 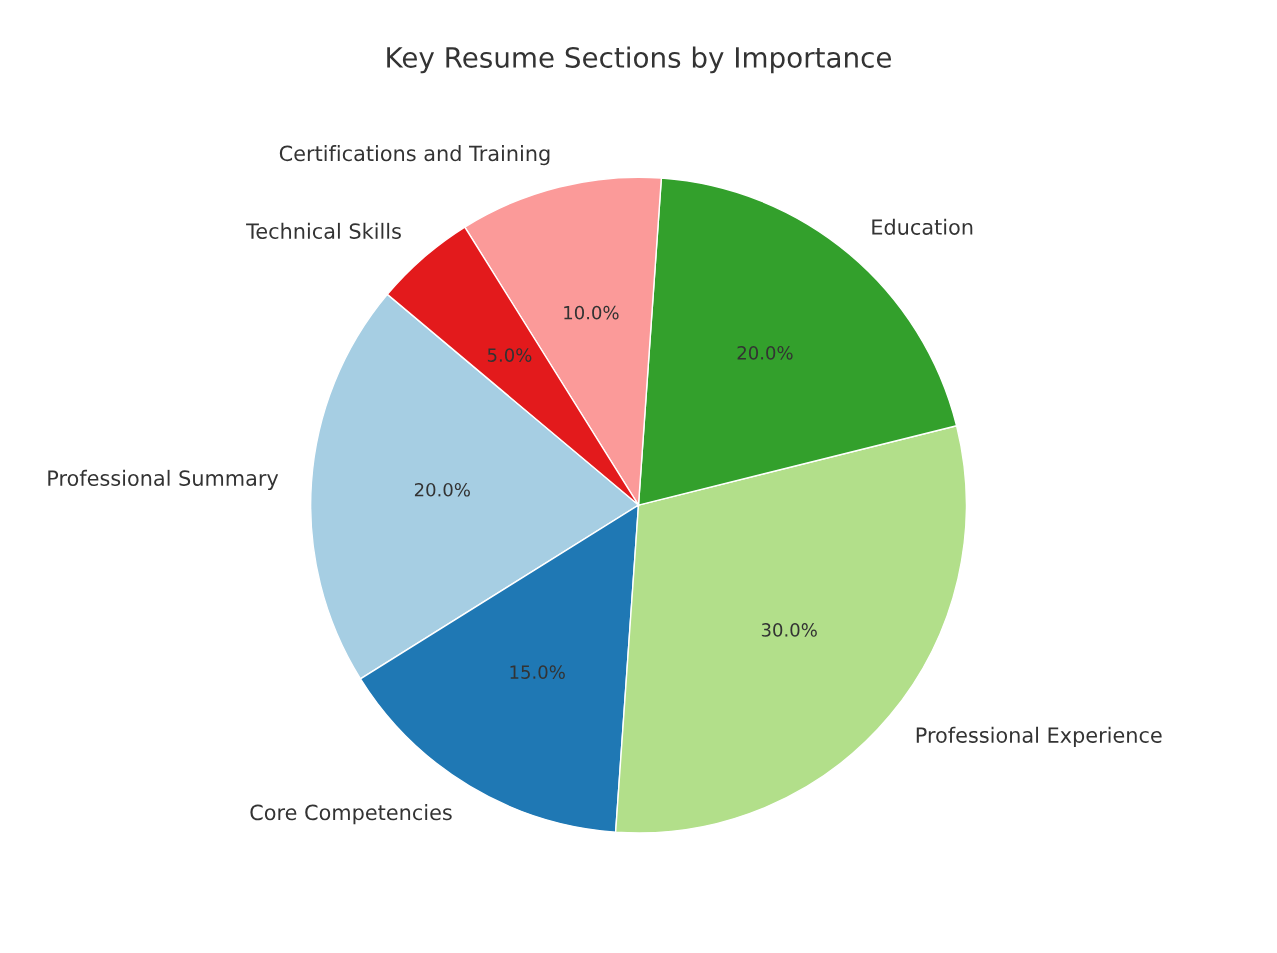 What do you see at coordinates (1039, 736) in the screenshot?
I see `slice-label: Professional Experience` at bounding box center [1039, 736].